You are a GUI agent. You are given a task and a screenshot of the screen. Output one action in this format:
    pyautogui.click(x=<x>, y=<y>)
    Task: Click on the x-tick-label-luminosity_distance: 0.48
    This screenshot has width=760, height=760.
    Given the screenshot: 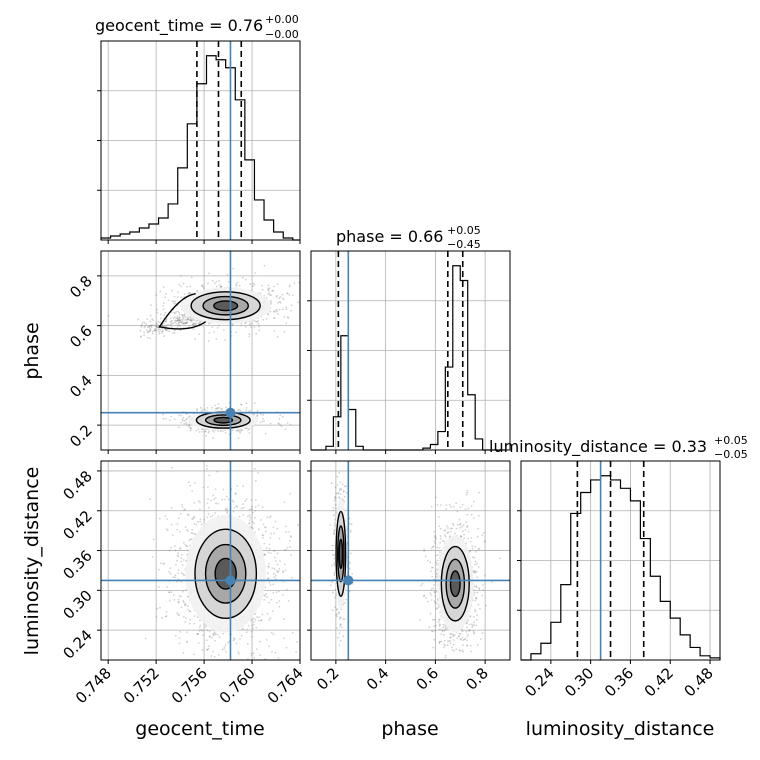 What is the action you would take?
    pyautogui.click(x=699, y=682)
    